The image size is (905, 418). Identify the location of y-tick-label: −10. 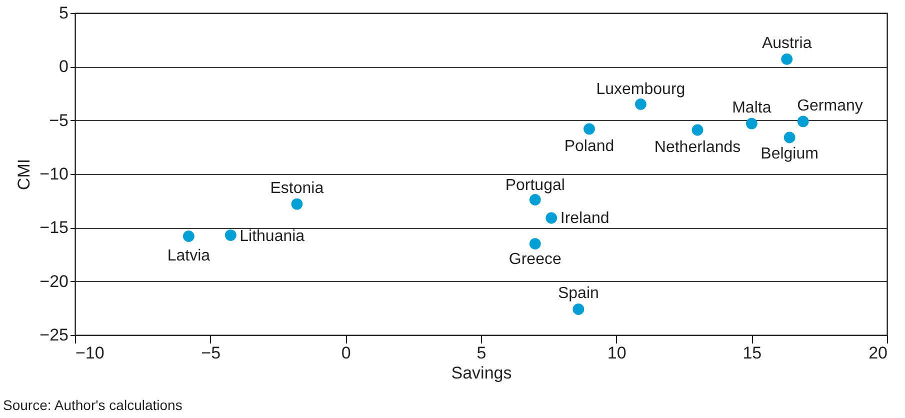
(54, 174).